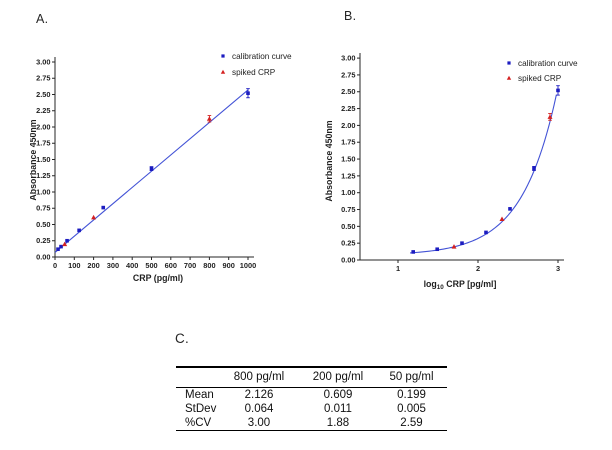  I want to click on panel-b-label: B., so click(350, 16).